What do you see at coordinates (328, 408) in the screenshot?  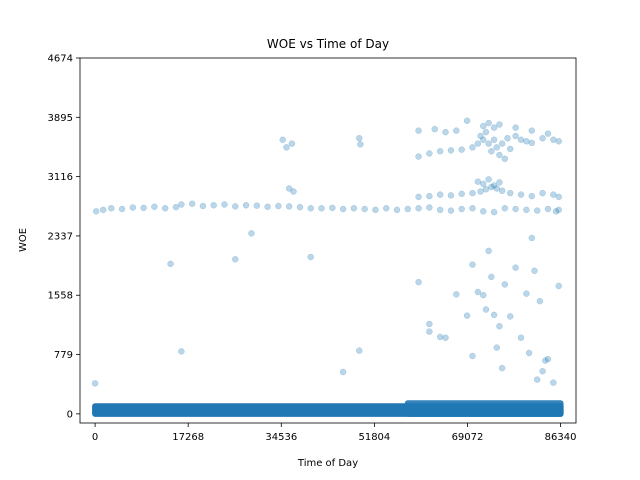 I see `dense-band-layer` at bounding box center [328, 408].